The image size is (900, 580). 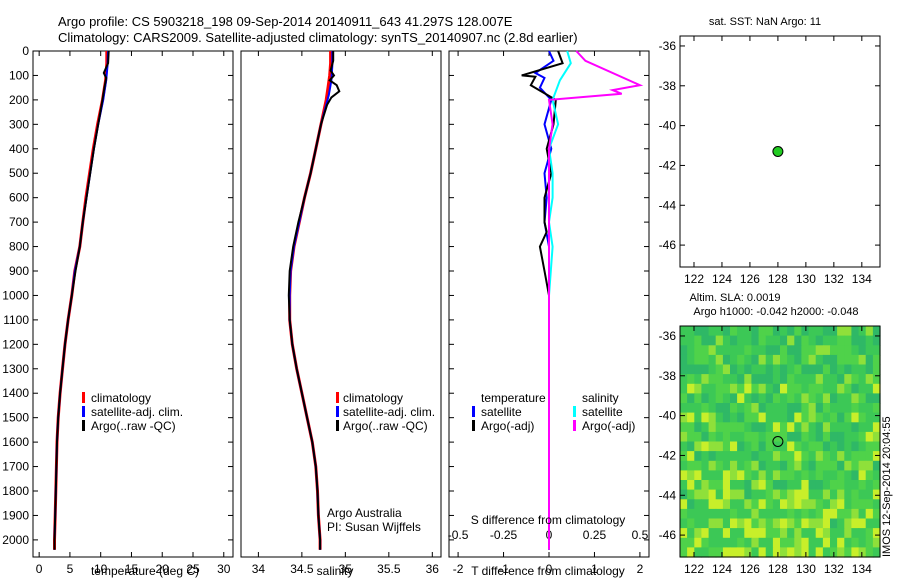 I want to click on timestamp-stamp: IMOS 12-Sep-2014 20:04:55, so click(x=887, y=486).